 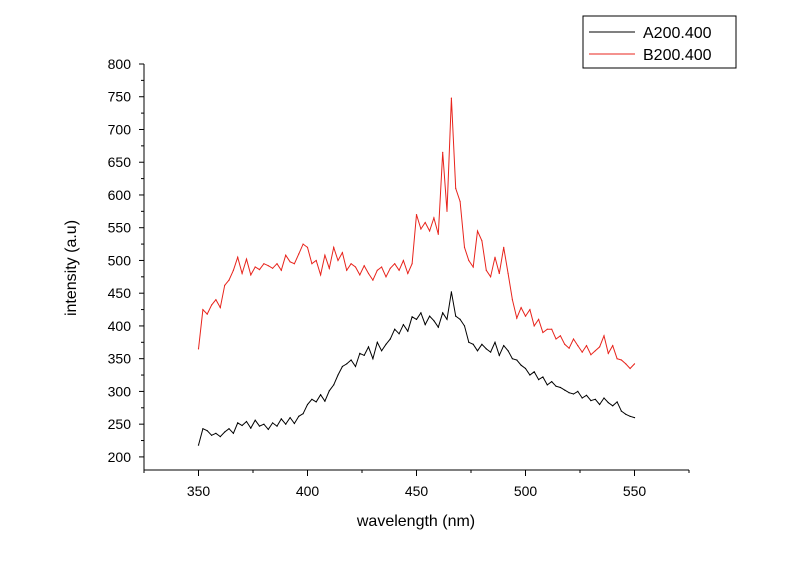 What do you see at coordinates (120, 195) in the screenshot?
I see `y-tick-label: 600` at bounding box center [120, 195].